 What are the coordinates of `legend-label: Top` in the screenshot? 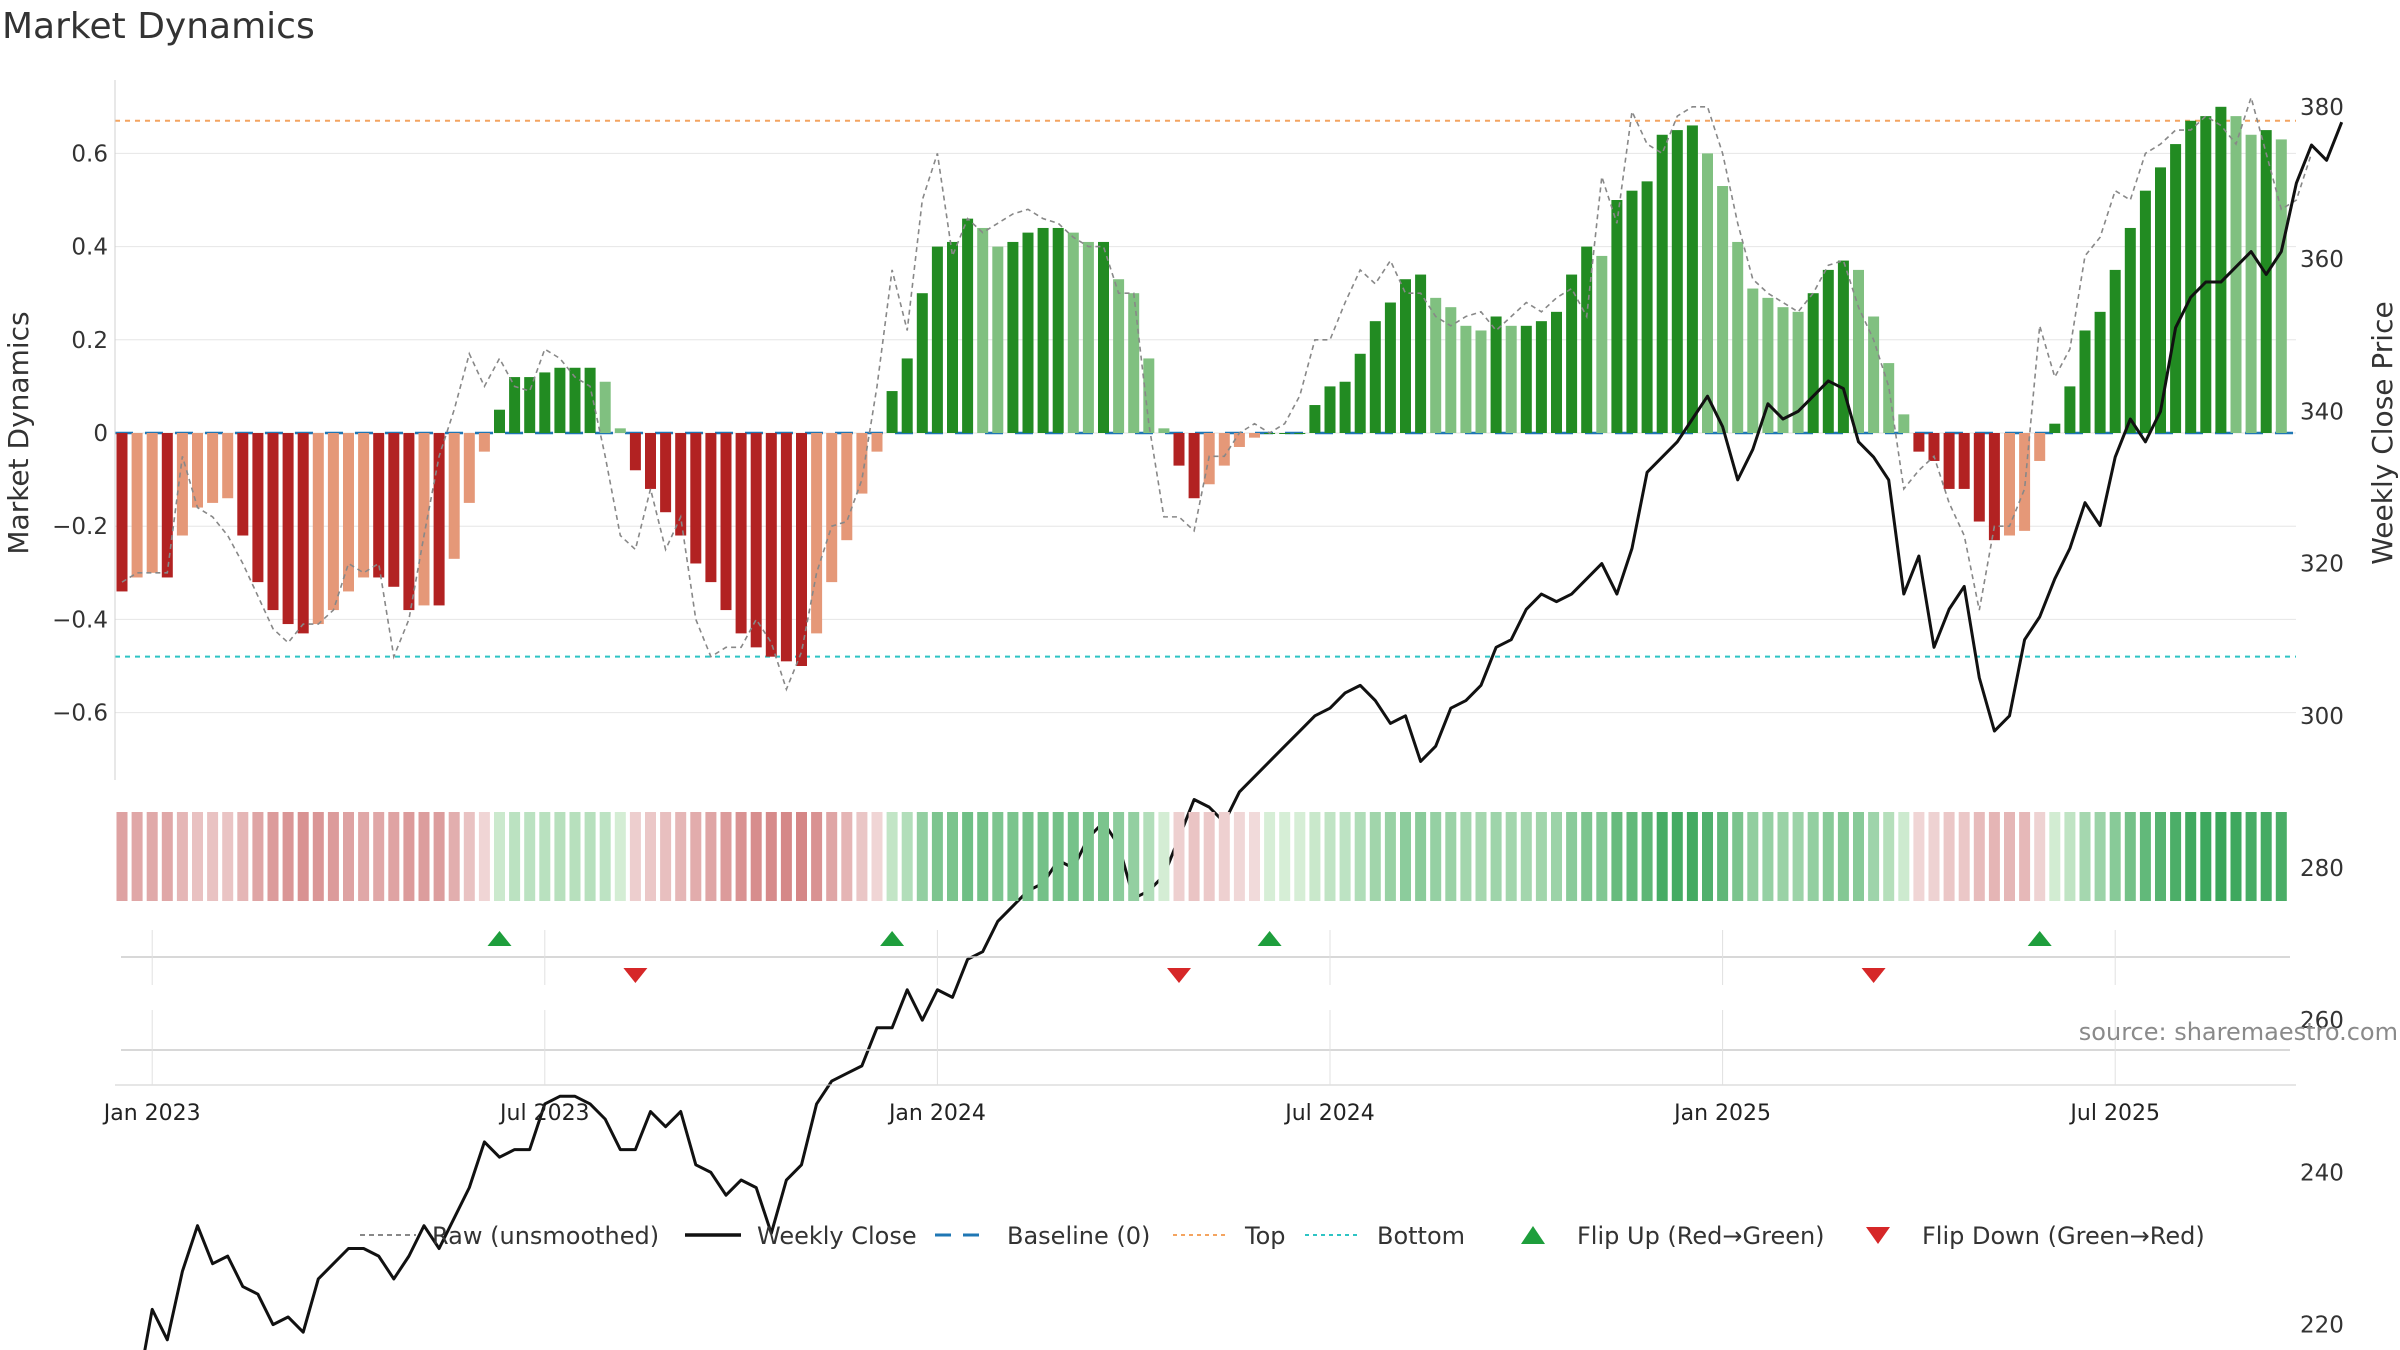 It's located at (1265, 1236).